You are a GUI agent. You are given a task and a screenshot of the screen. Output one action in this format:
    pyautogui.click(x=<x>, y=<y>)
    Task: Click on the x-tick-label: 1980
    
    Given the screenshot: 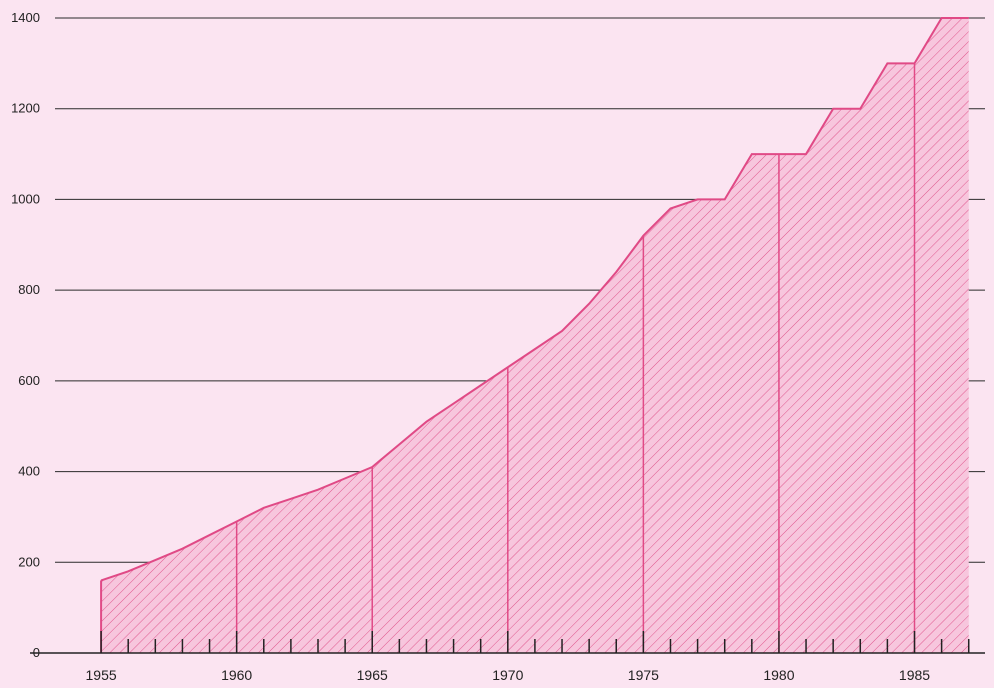 What is the action you would take?
    pyautogui.click(x=778, y=675)
    